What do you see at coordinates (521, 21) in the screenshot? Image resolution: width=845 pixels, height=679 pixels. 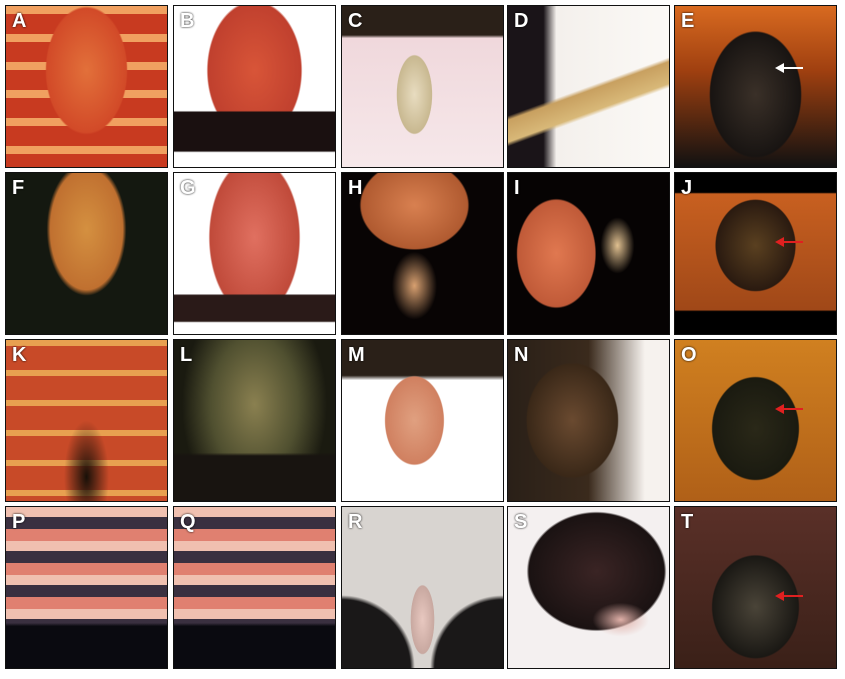 I see `panel-label: D` at bounding box center [521, 21].